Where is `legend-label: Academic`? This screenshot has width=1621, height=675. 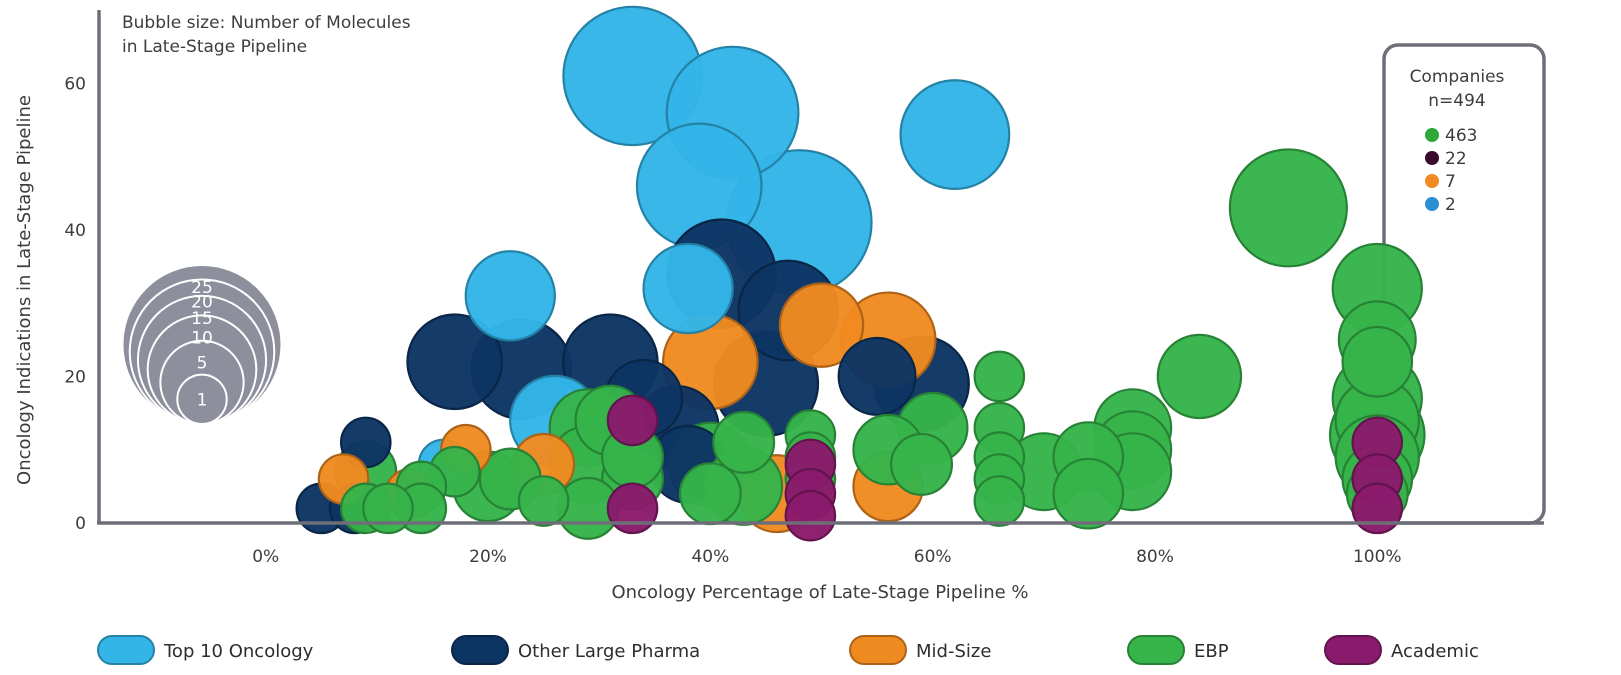
legend-label: Academic is located at coordinates (1435, 651).